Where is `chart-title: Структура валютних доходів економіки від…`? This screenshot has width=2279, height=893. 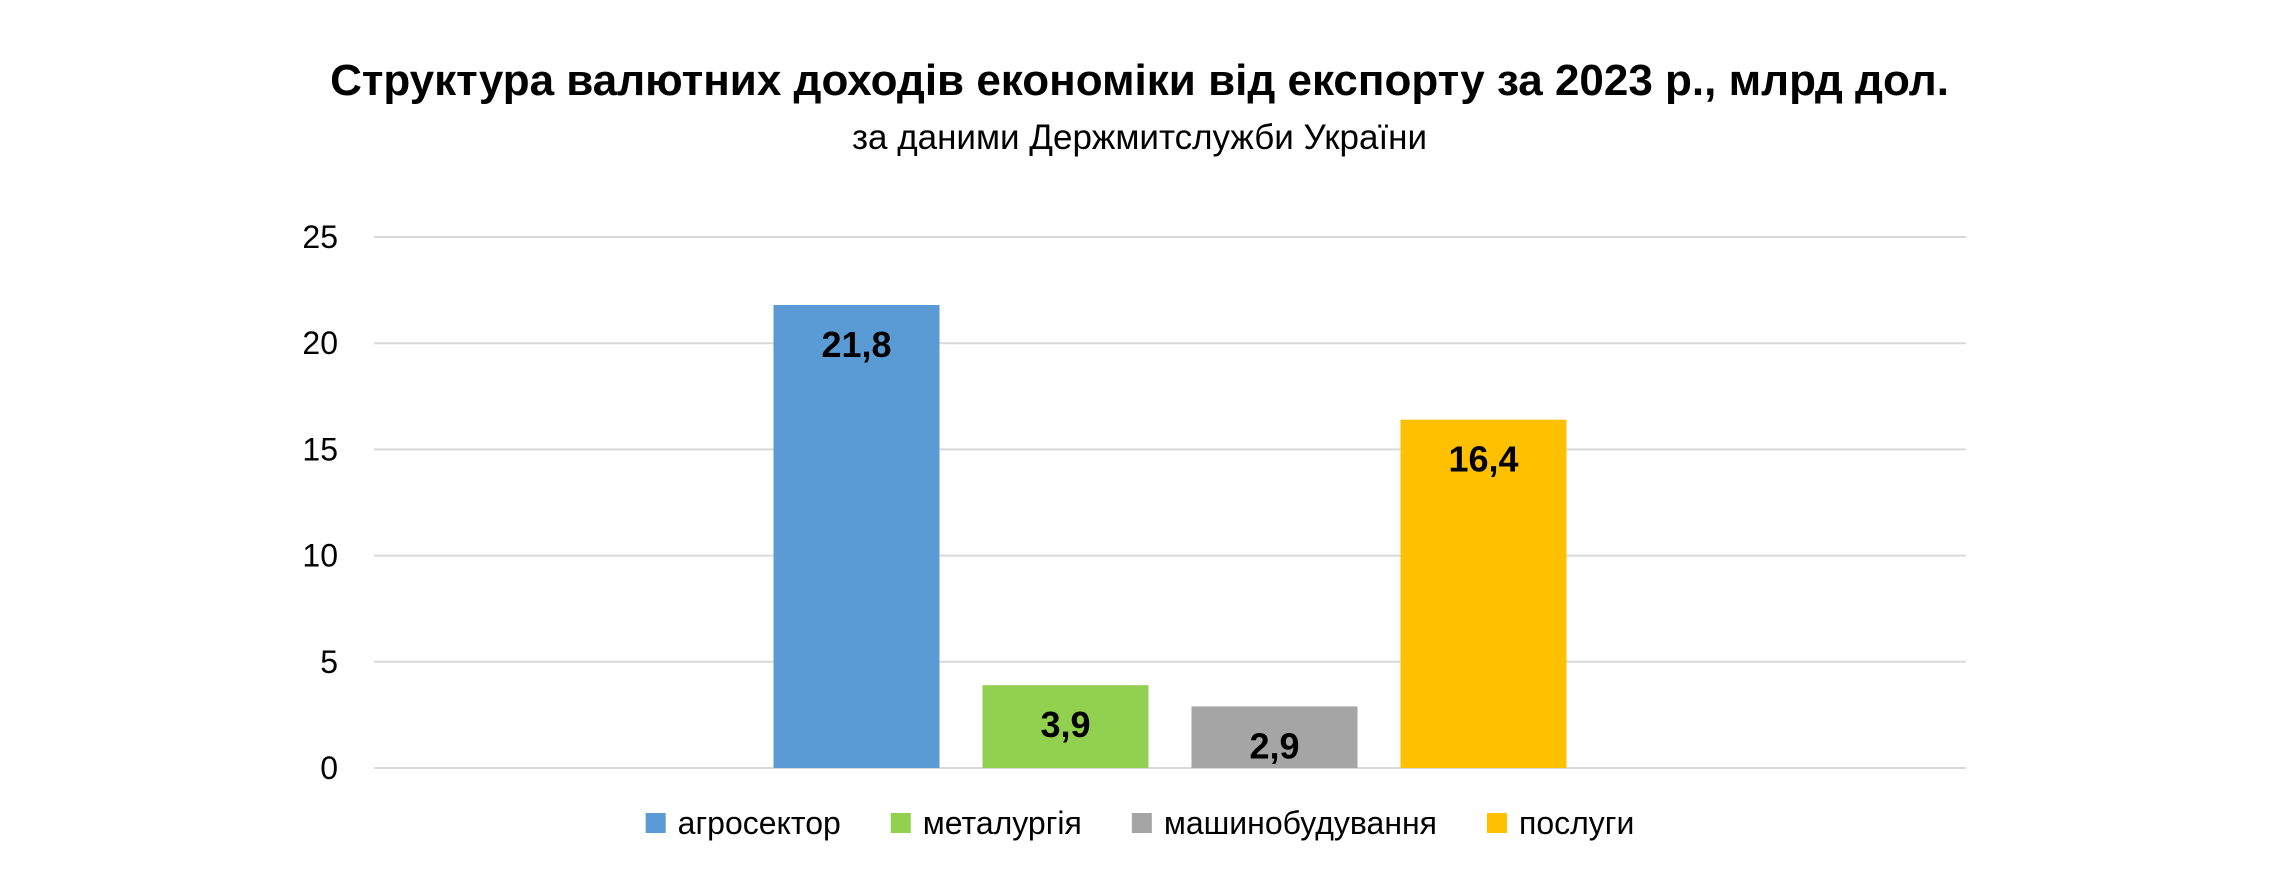 chart-title: Структура валютних доходів економіки від… is located at coordinates (1139, 80).